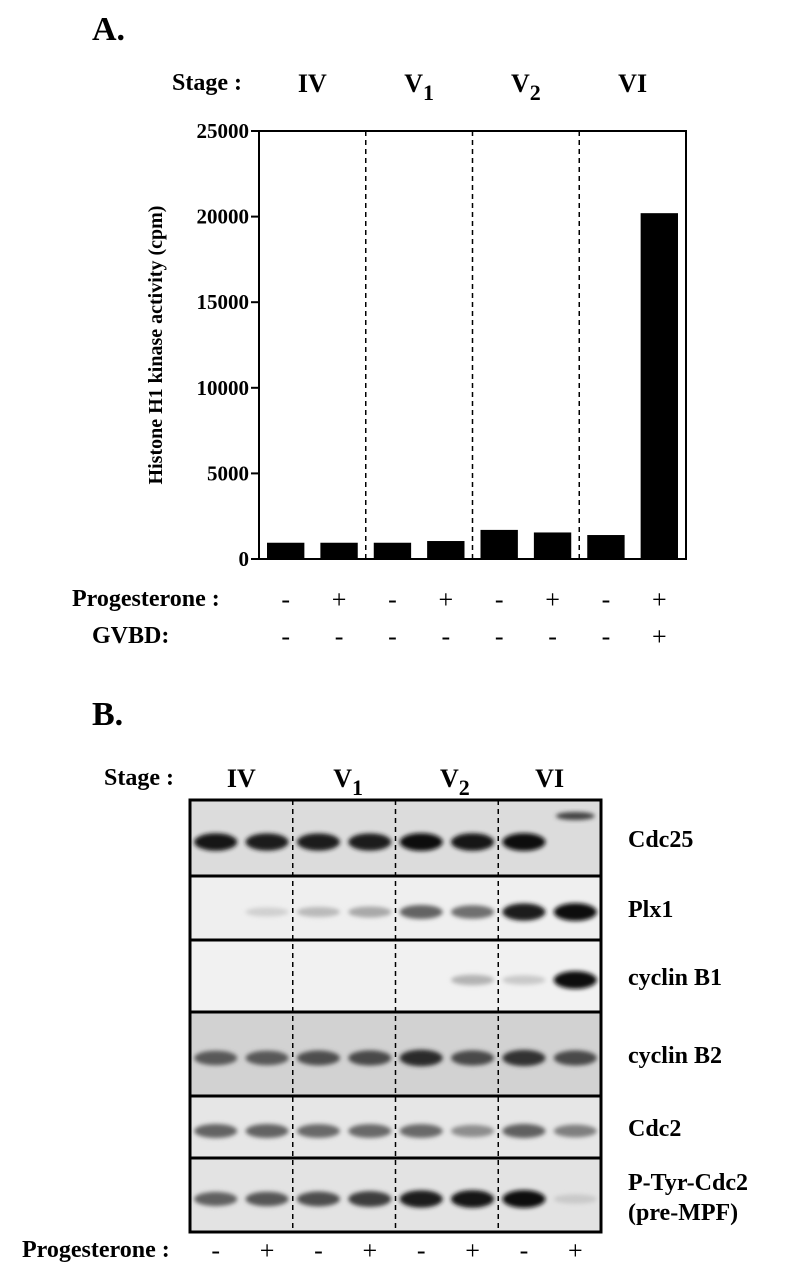 This screenshot has height=1280, width=792. Describe the element at coordinates (146, 599) in the screenshot. I see `progesterone-row-label: Progesterone :` at that location.